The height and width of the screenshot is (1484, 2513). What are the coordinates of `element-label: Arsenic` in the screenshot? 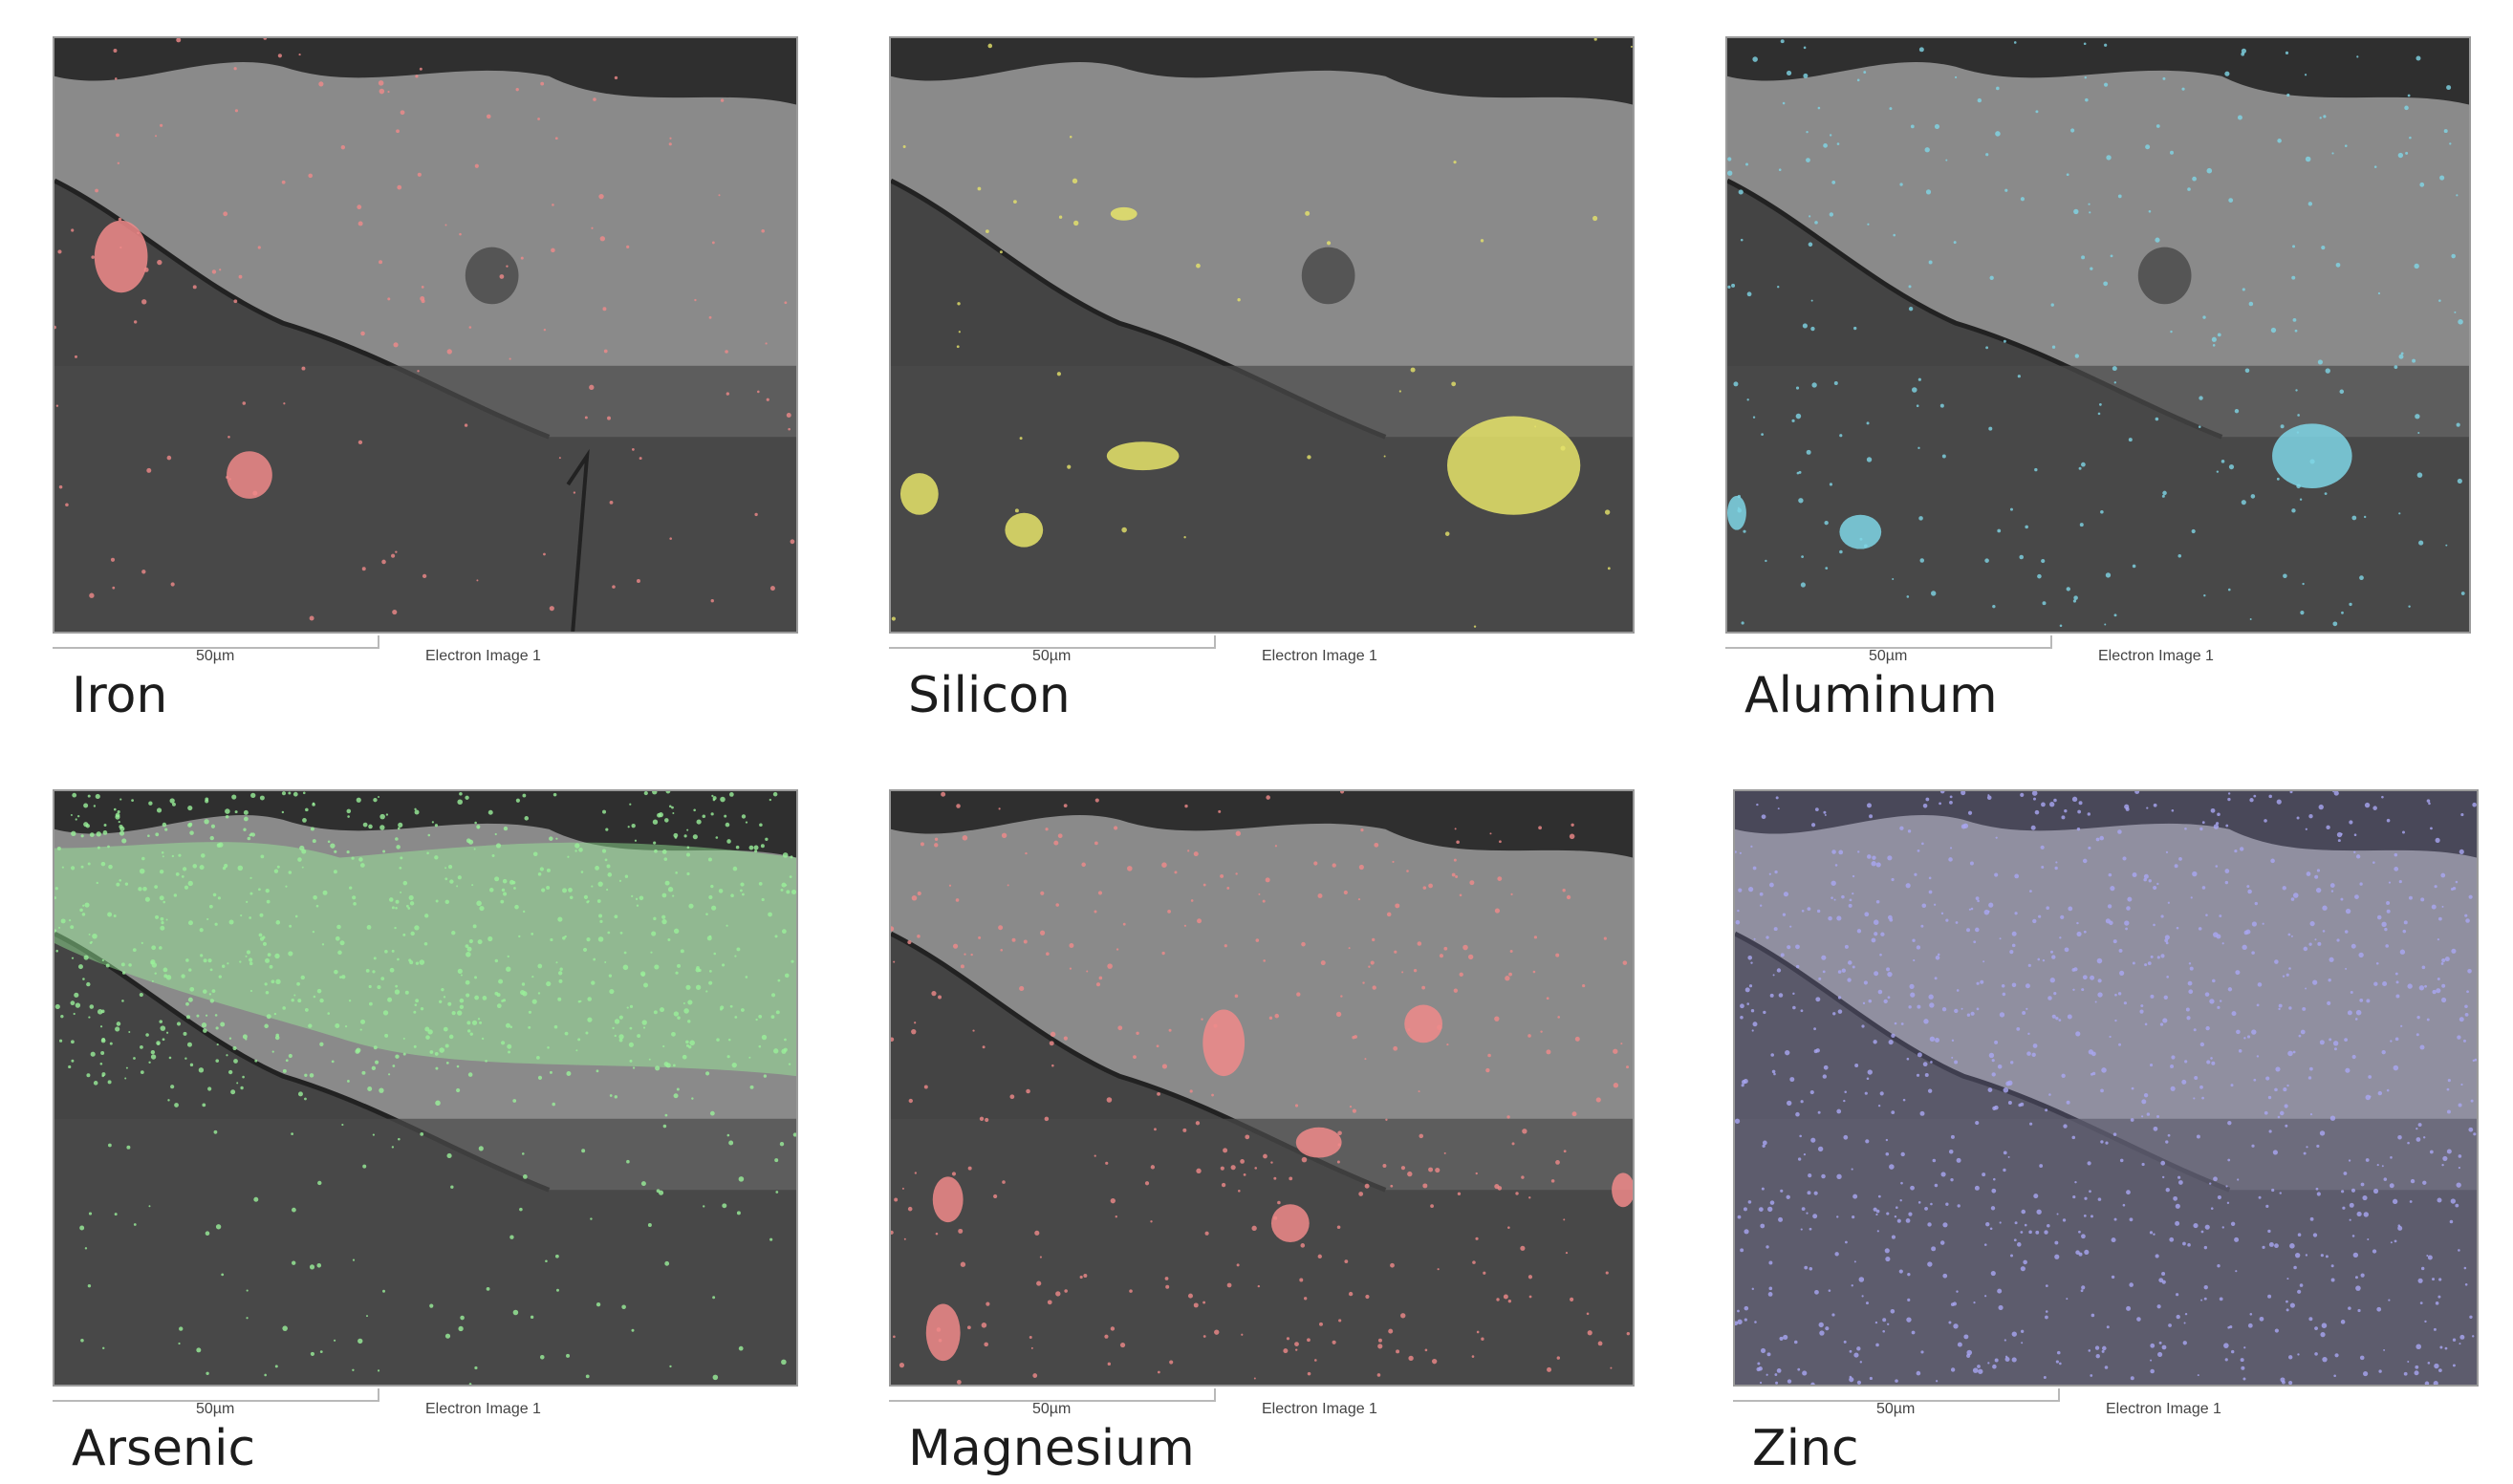 It's located at (164, 1448).